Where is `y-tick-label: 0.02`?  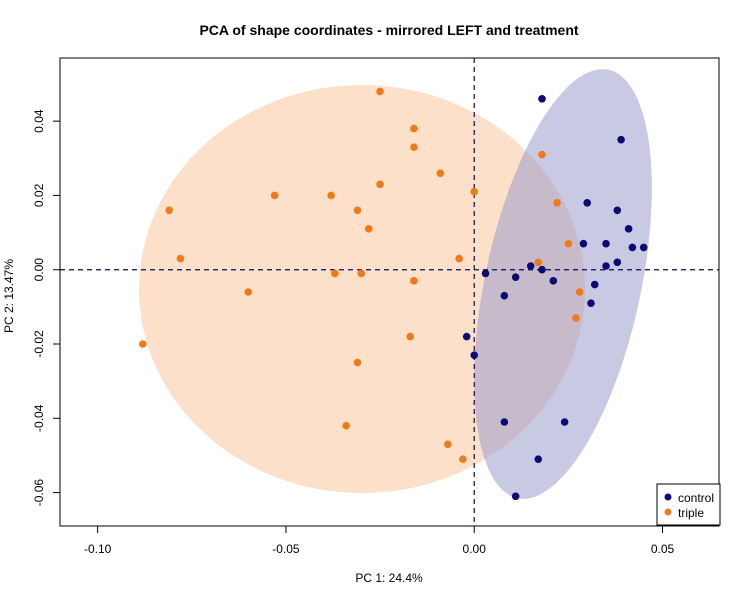
y-tick-label: 0.02 is located at coordinates (39, 195).